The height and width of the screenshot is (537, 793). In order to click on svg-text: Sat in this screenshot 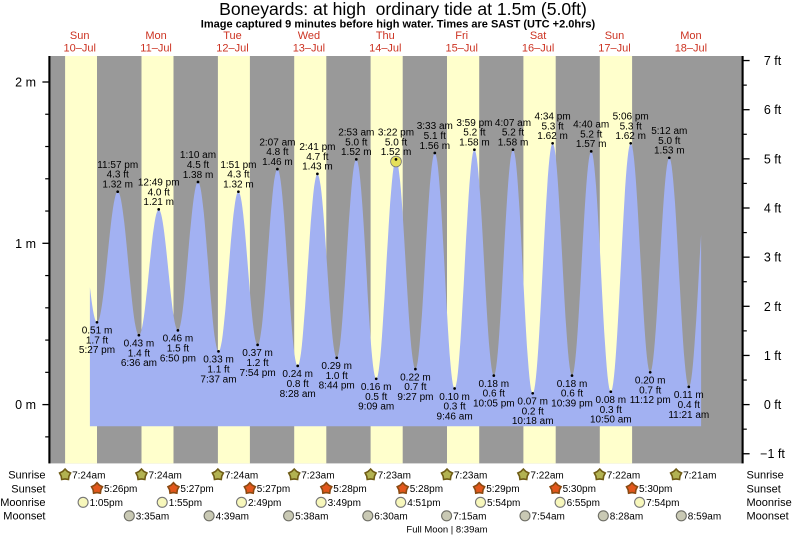, I will do `click(538, 36)`.